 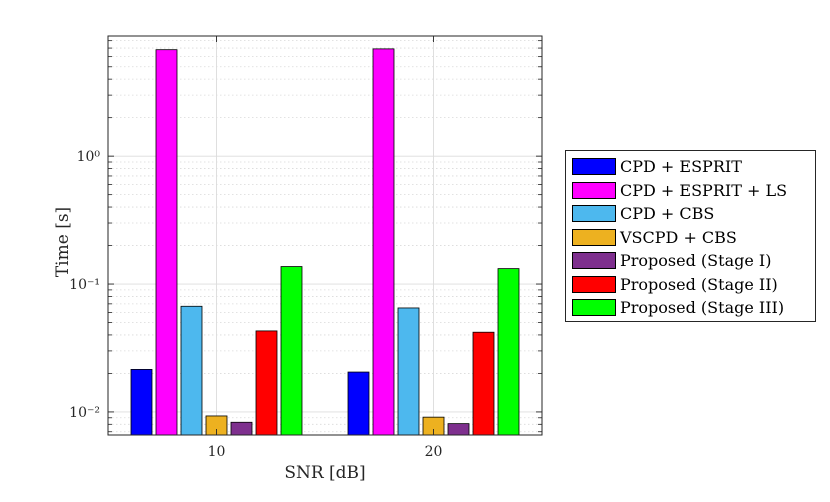 I want to click on legend-label: VSCPD + CBS, so click(x=678, y=237).